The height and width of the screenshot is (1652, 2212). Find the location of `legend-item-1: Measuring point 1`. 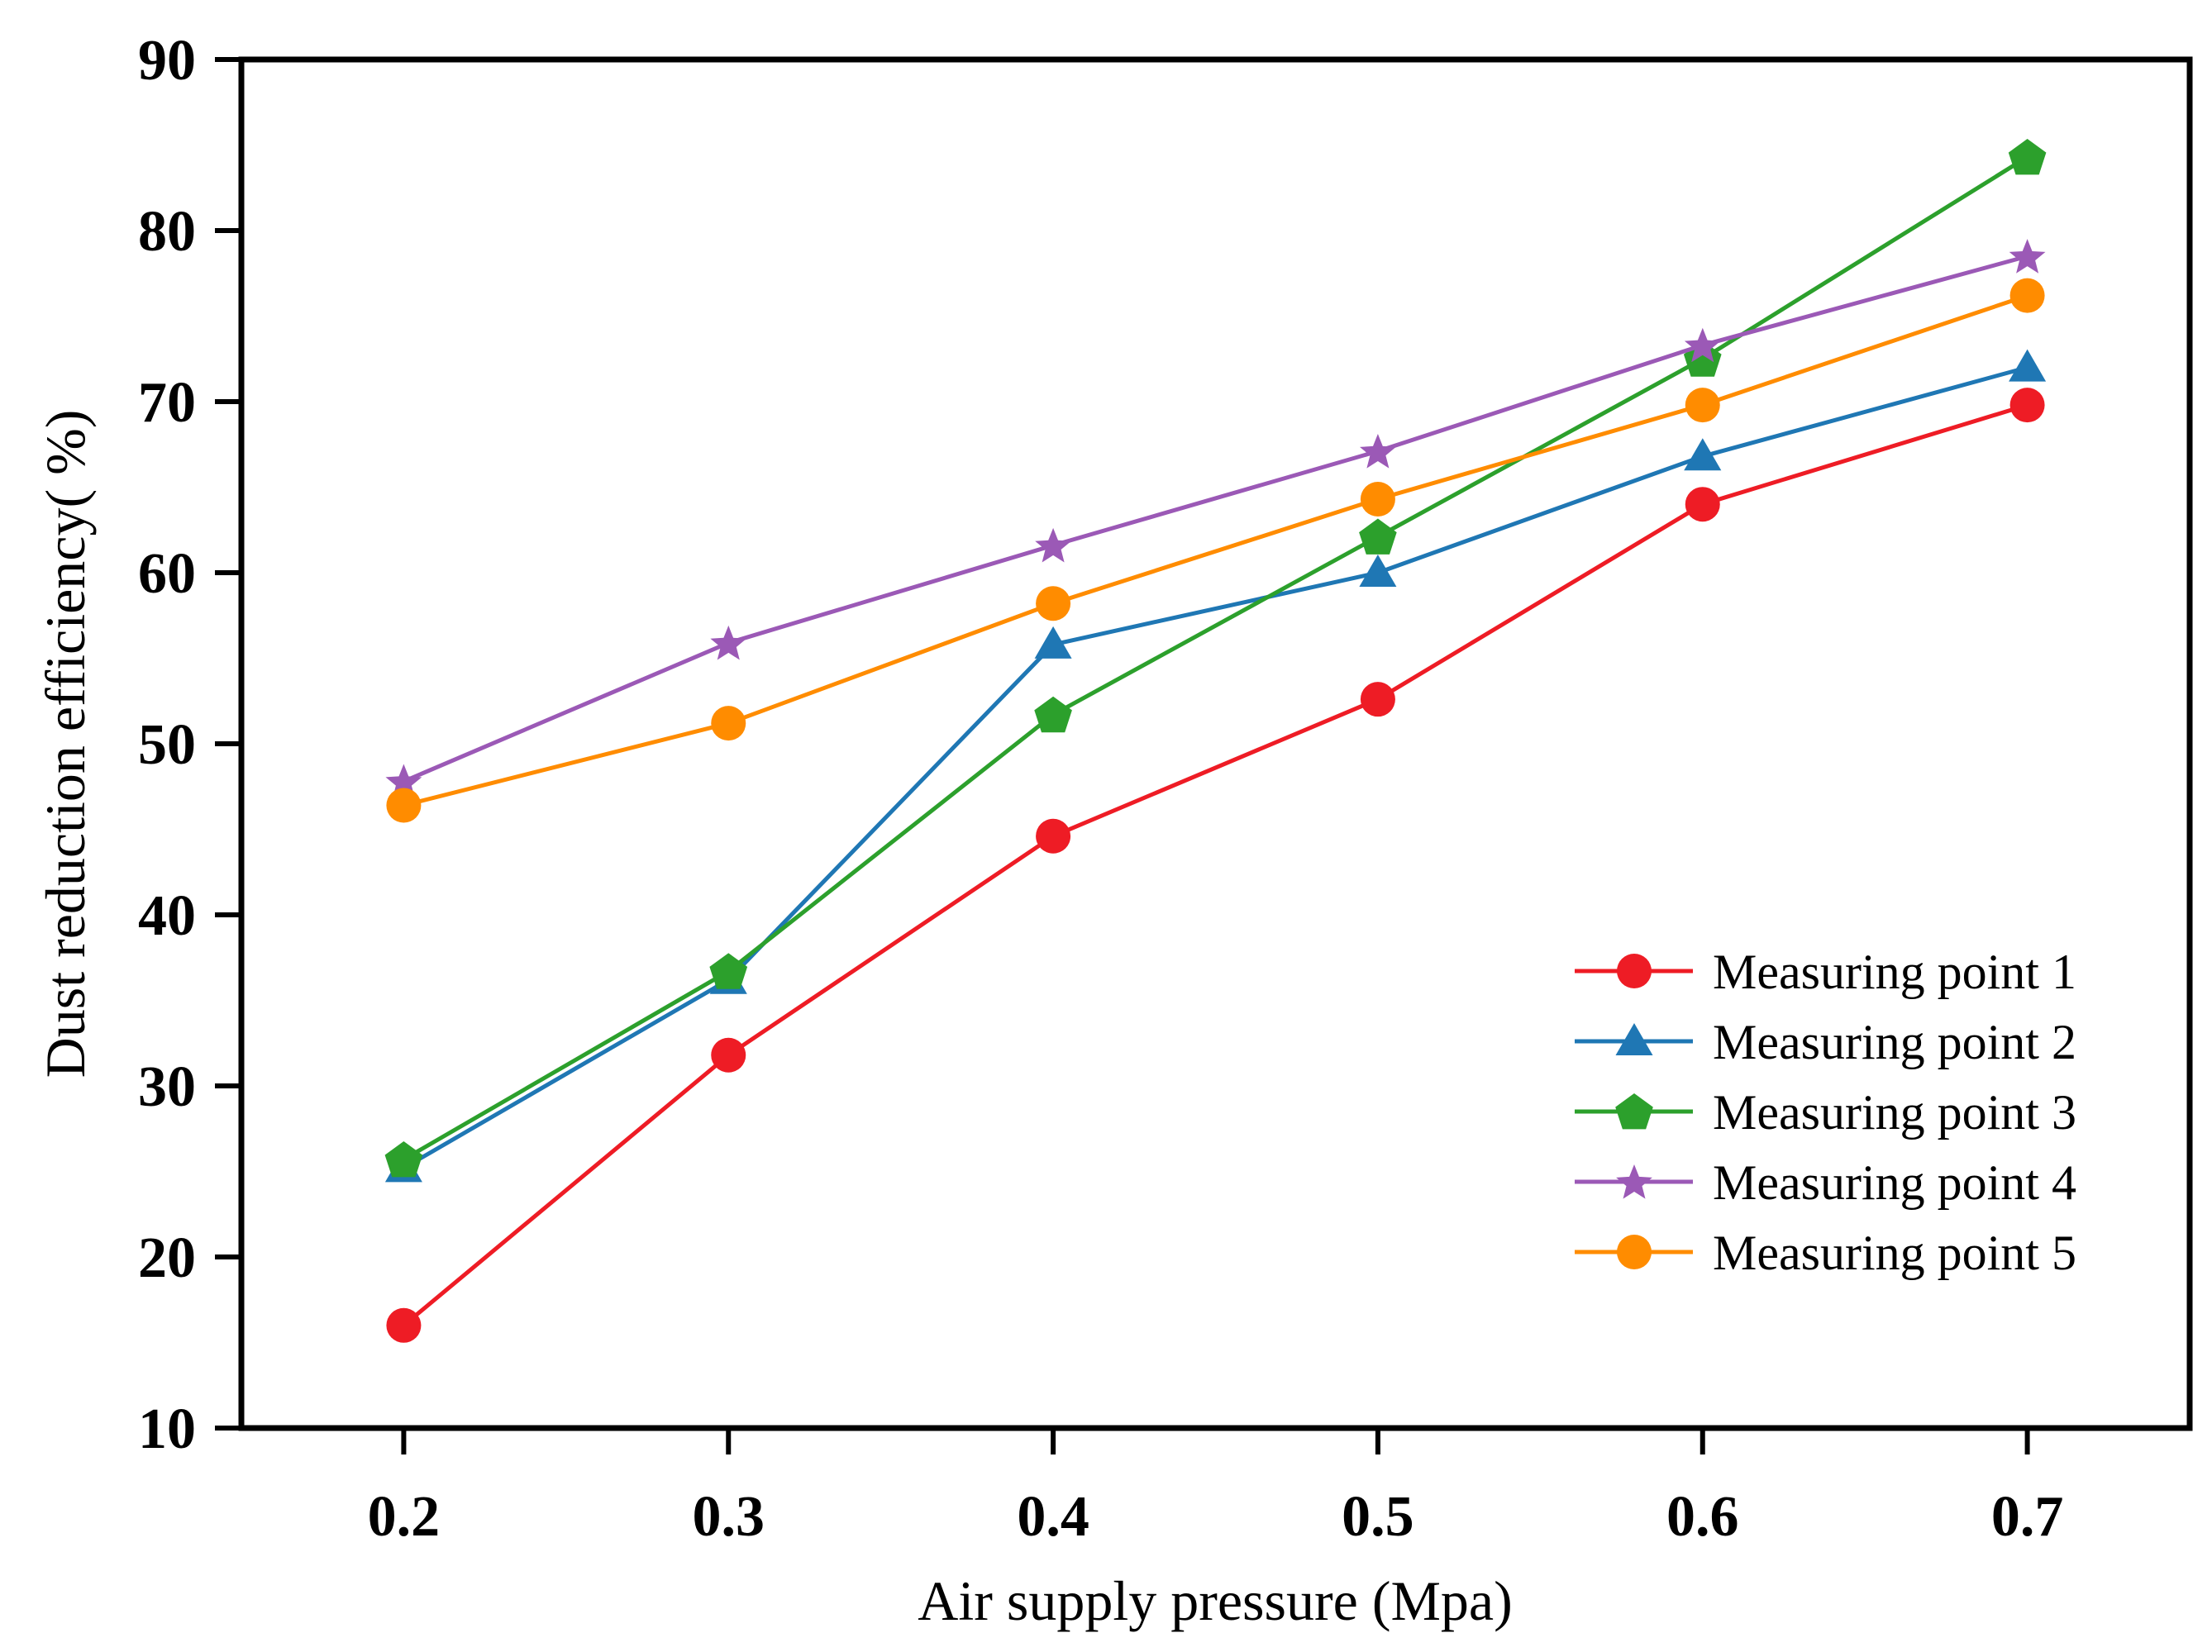

legend-item-1: Measuring point 1 is located at coordinates (1825, 972).